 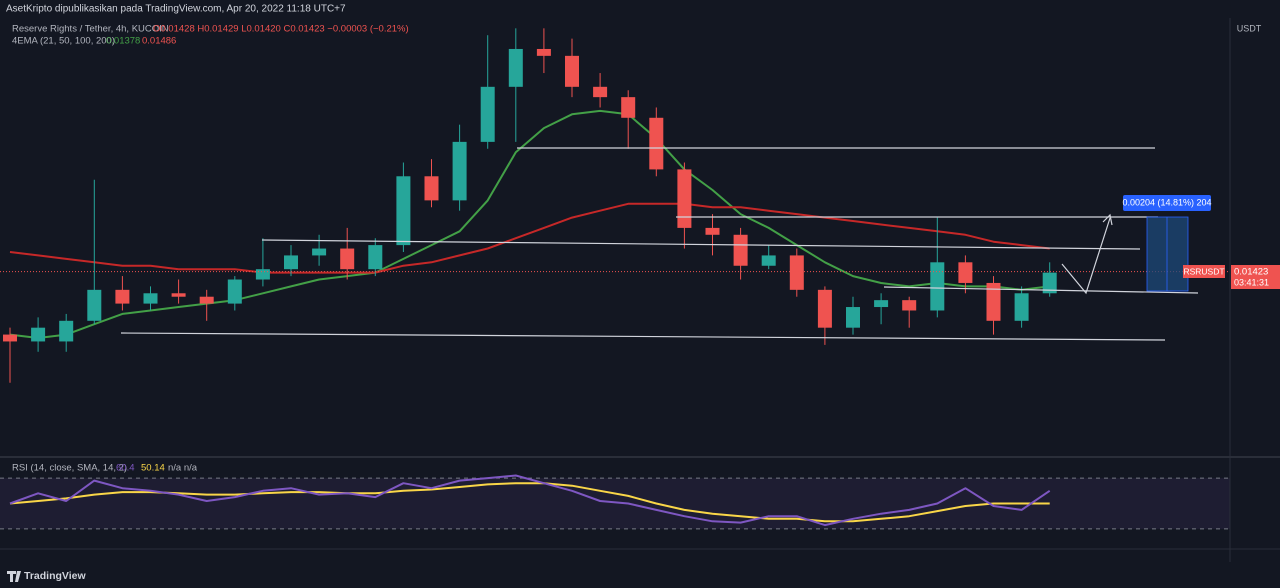 What do you see at coordinates (159, 41) in the screenshot?
I see `ema-value: 0.01486` at bounding box center [159, 41].